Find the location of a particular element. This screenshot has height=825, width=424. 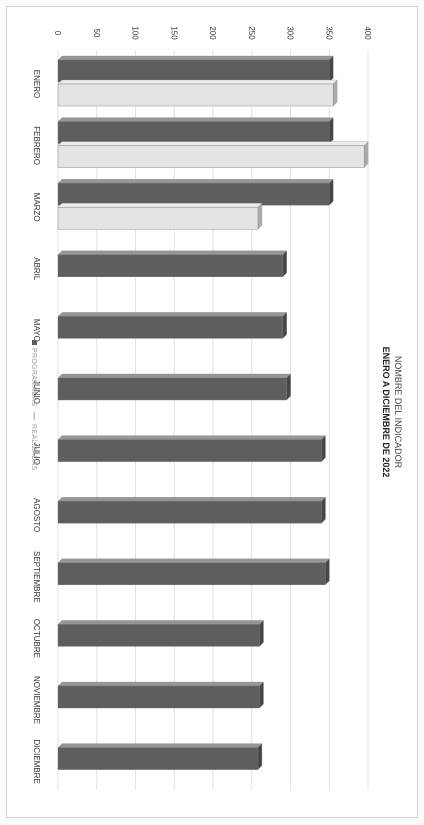

chart-subtitle: ENERO A DICIEMBRE DE 2022 is located at coordinates (386, 412).